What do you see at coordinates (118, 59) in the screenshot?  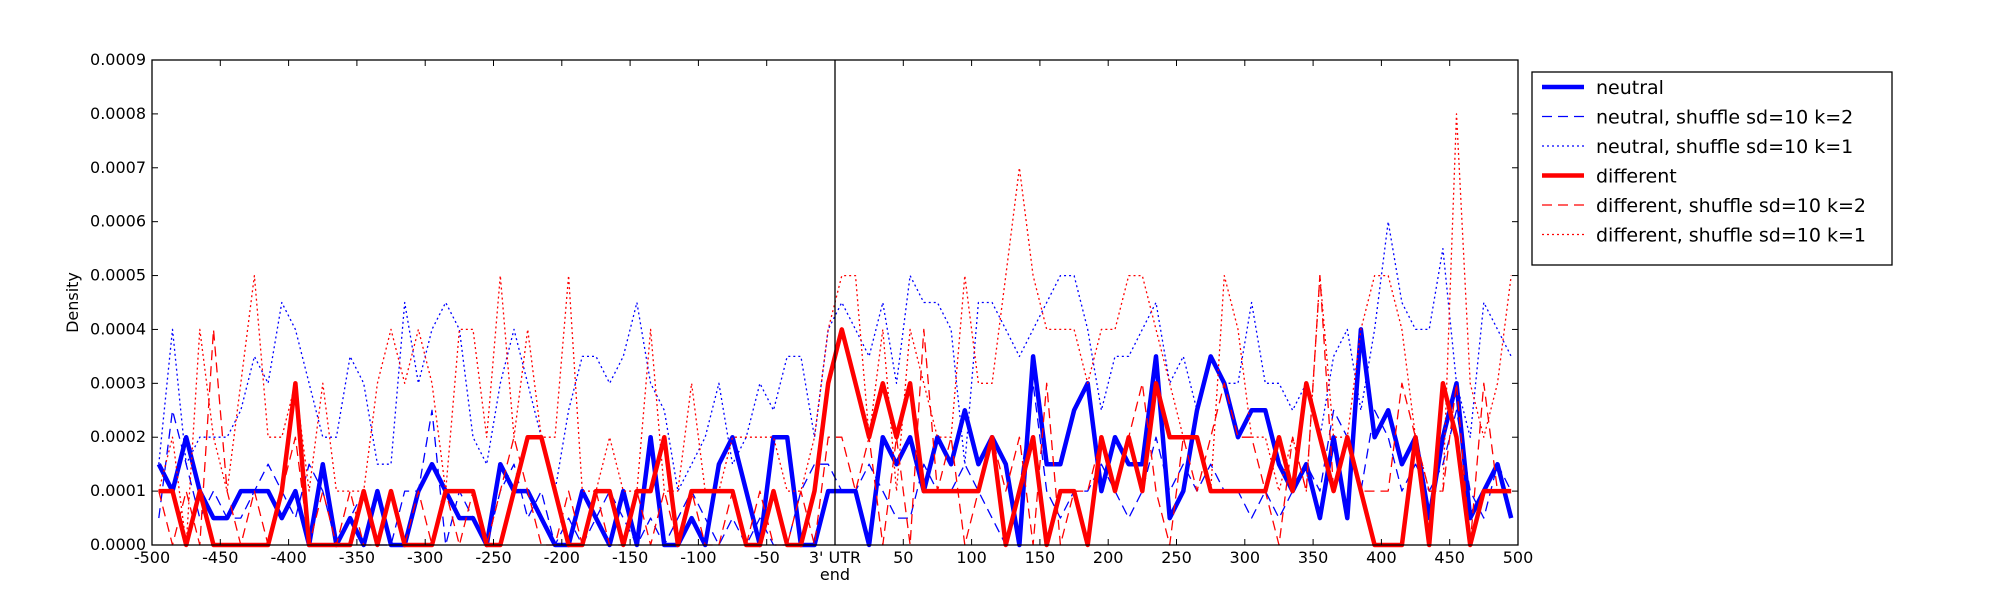 I see `y-tick-label: 0.0009` at bounding box center [118, 59].